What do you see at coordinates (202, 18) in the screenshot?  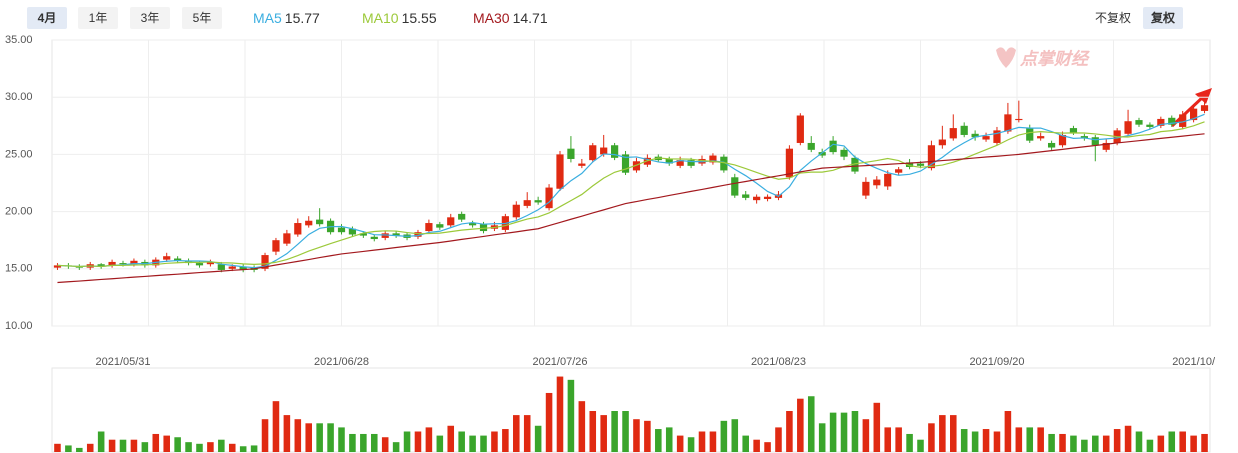 I see `period-button: 5年` at bounding box center [202, 18].